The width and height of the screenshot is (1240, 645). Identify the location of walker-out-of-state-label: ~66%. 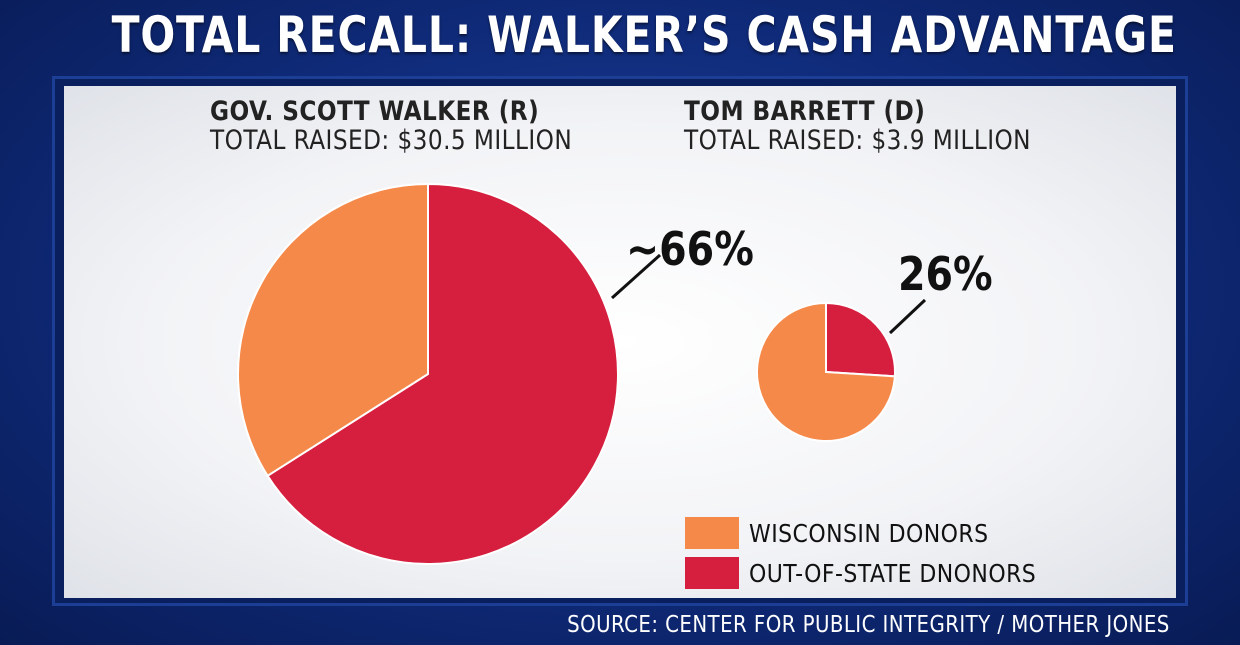
(690, 249).